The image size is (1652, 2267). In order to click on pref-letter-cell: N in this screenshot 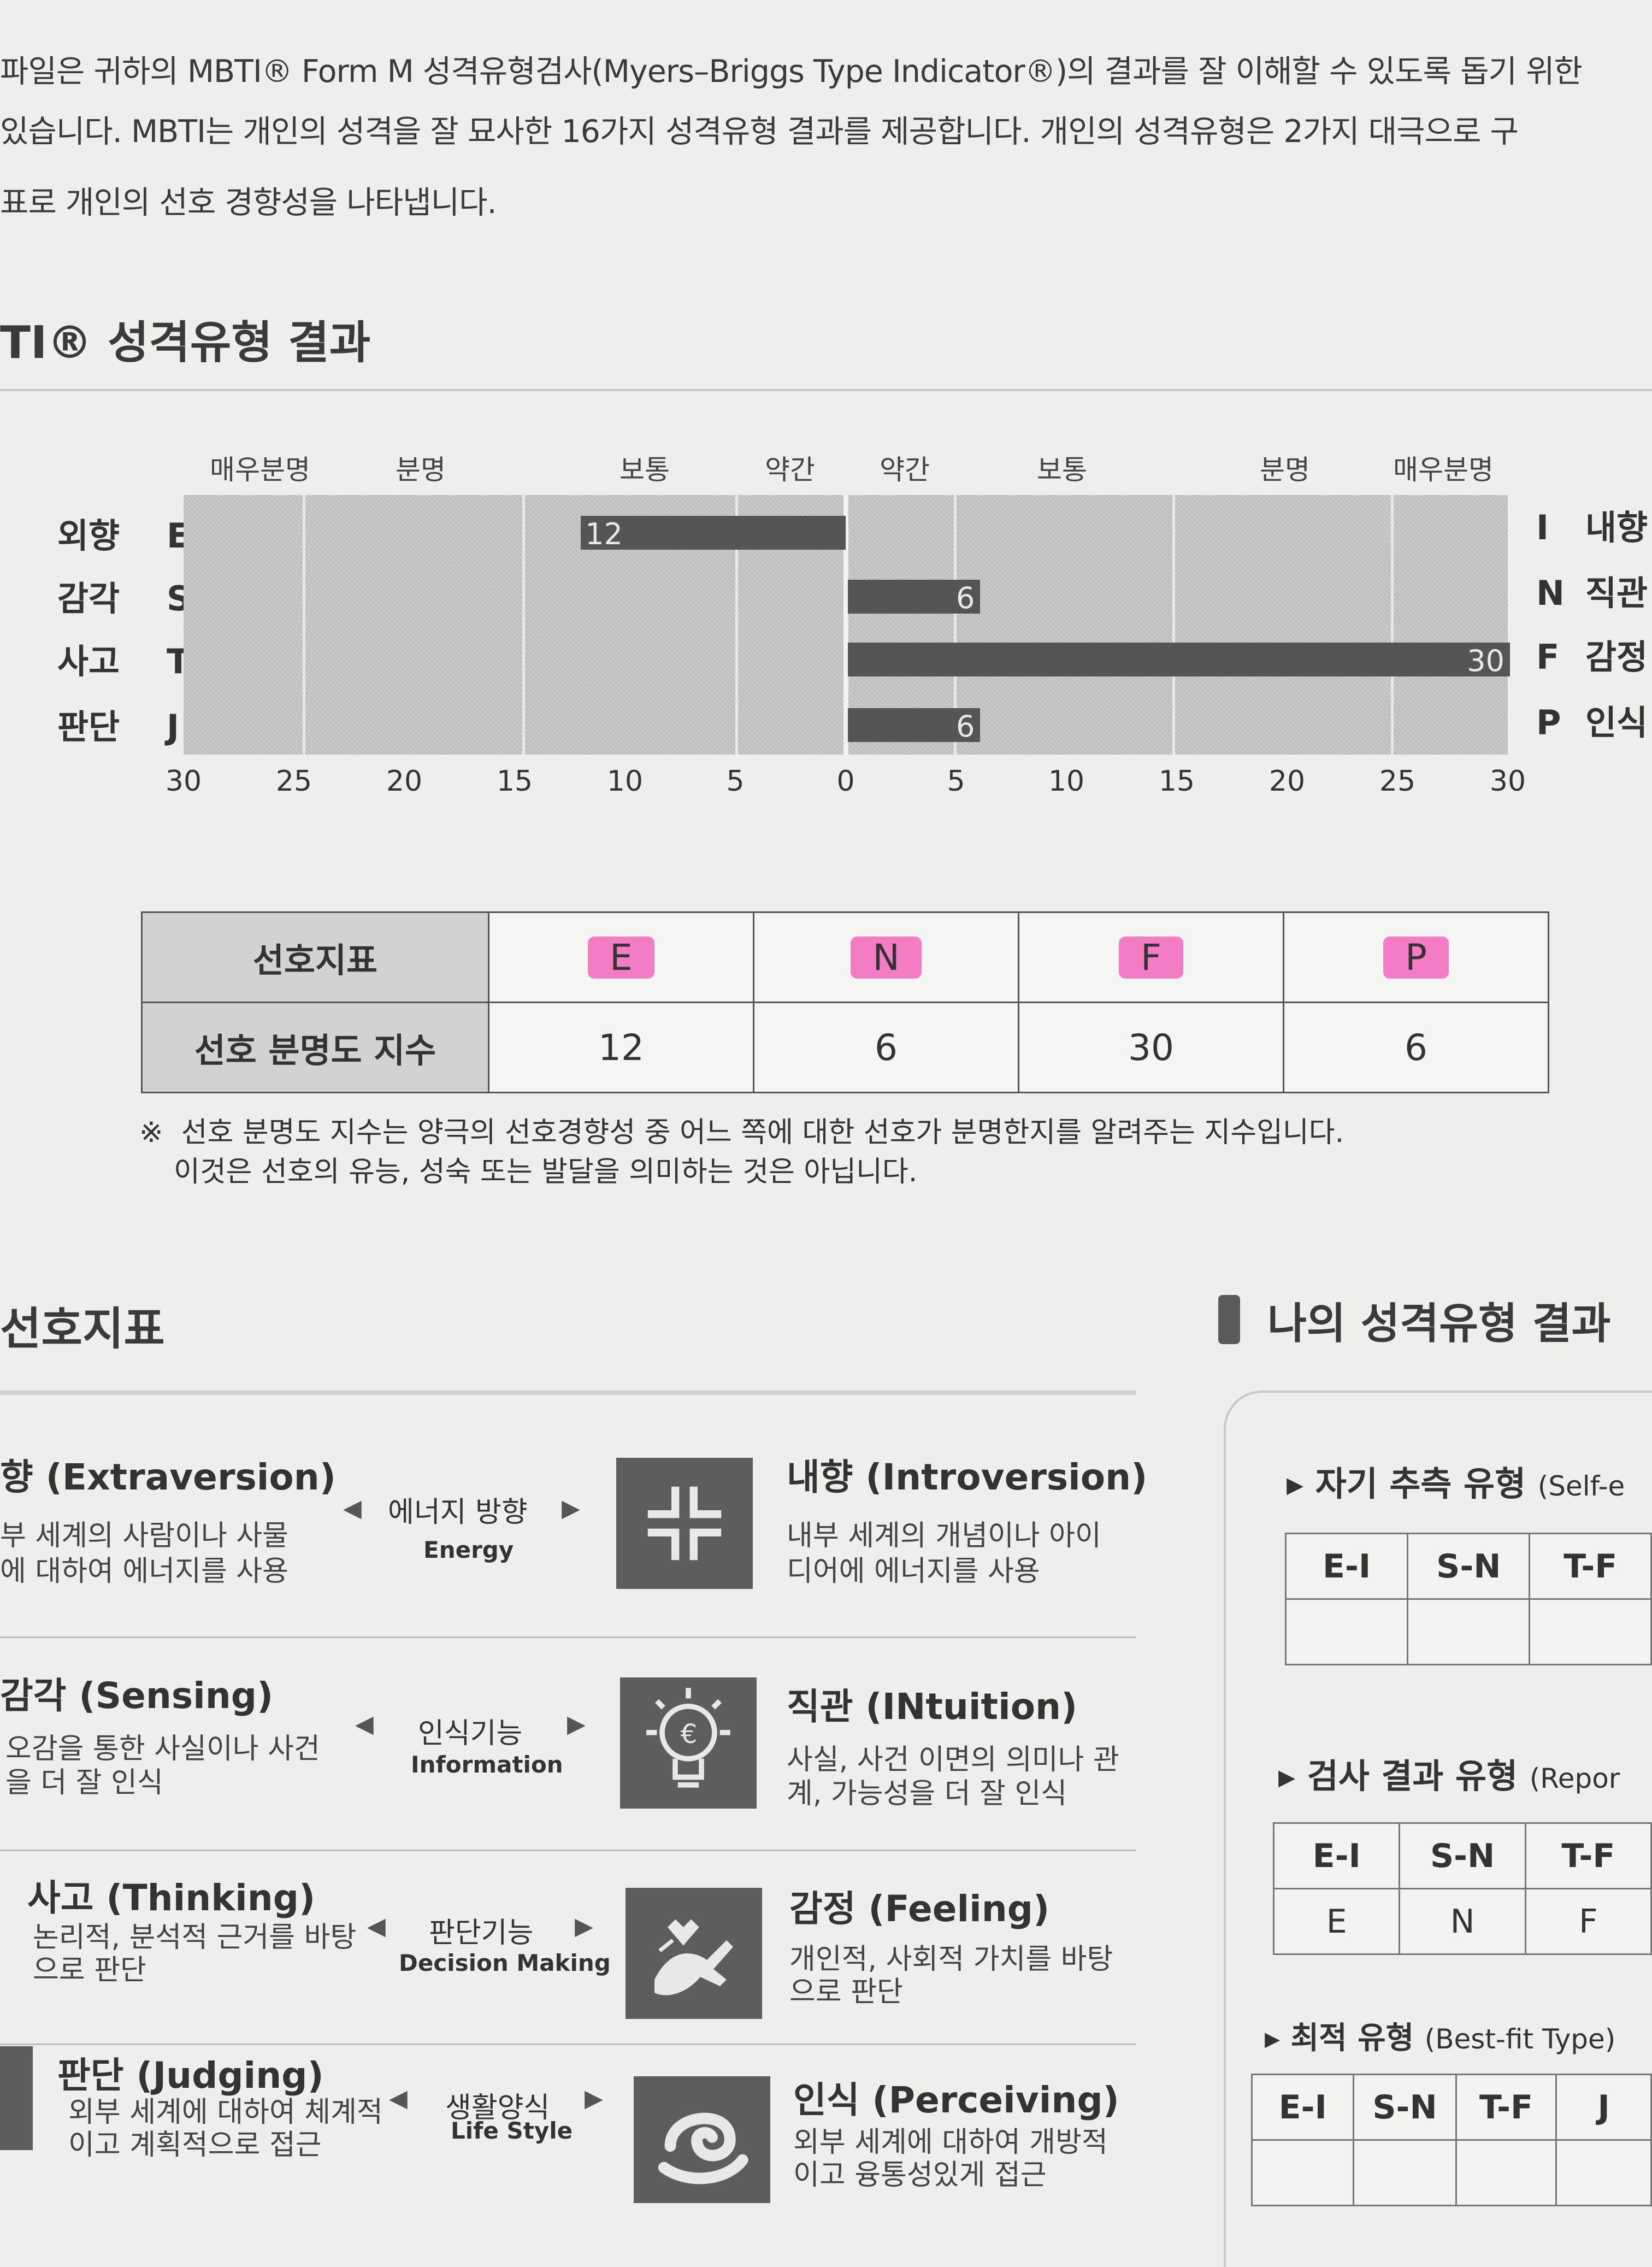, I will do `click(886, 957)`.